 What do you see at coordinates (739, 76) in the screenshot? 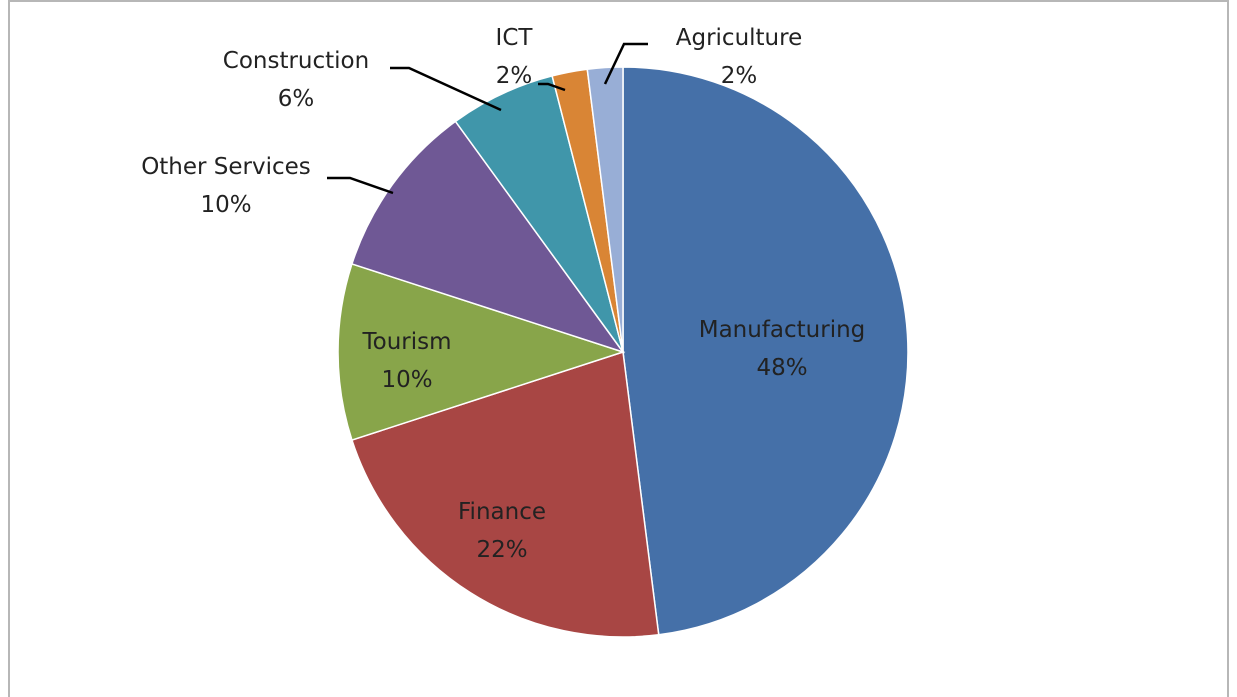
I see `slice-value-agriculture: 2%` at bounding box center [739, 76].